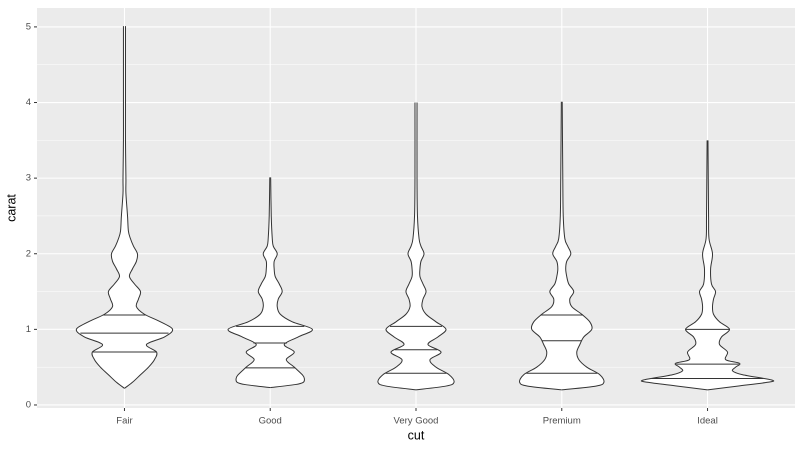  Describe the element at coordinates (28, 253) in the screenshot. I see `y-tick-label: 2` at that location.